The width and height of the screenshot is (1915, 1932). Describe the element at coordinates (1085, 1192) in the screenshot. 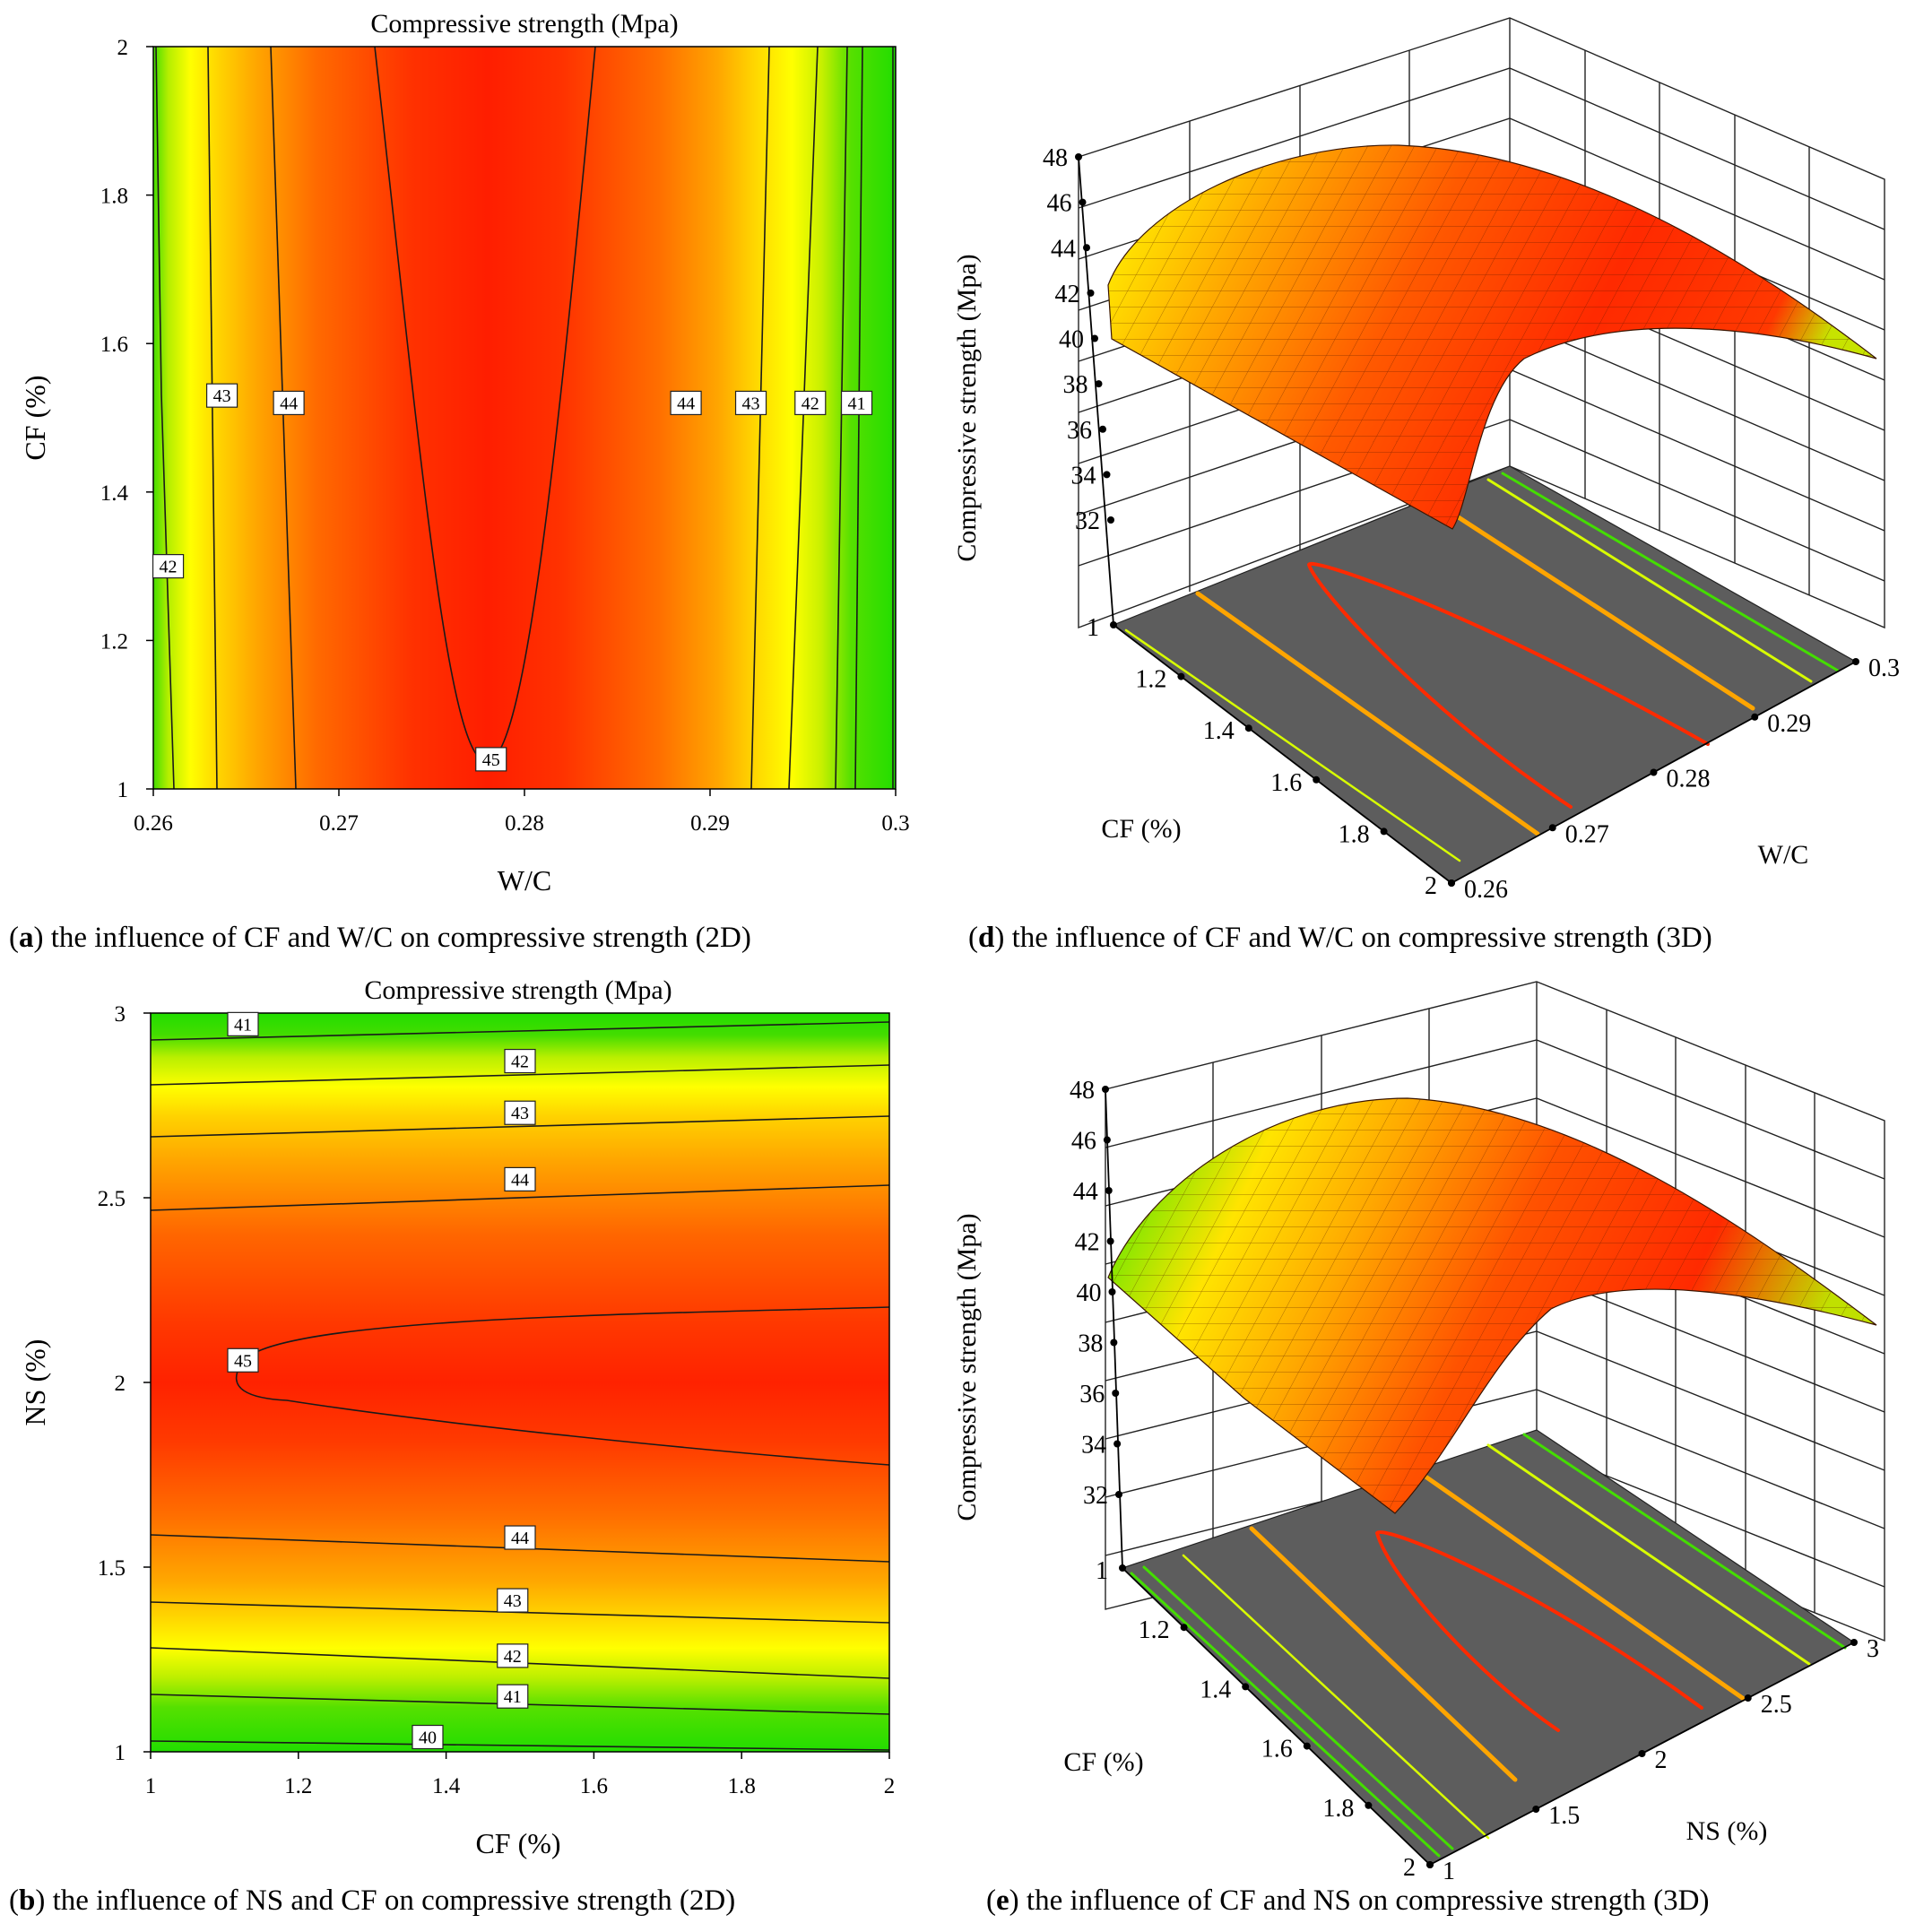

I see `z-tick-label-e: 44` at that location.